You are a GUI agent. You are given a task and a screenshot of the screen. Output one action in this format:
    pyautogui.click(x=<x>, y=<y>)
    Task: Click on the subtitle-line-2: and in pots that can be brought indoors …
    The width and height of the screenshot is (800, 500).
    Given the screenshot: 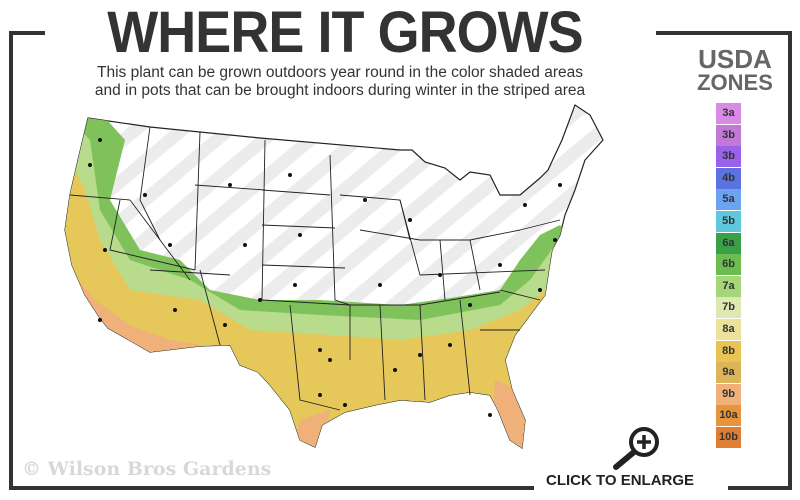 What is the action you would take?
    pyautogui.click(x=340, y=90)
    